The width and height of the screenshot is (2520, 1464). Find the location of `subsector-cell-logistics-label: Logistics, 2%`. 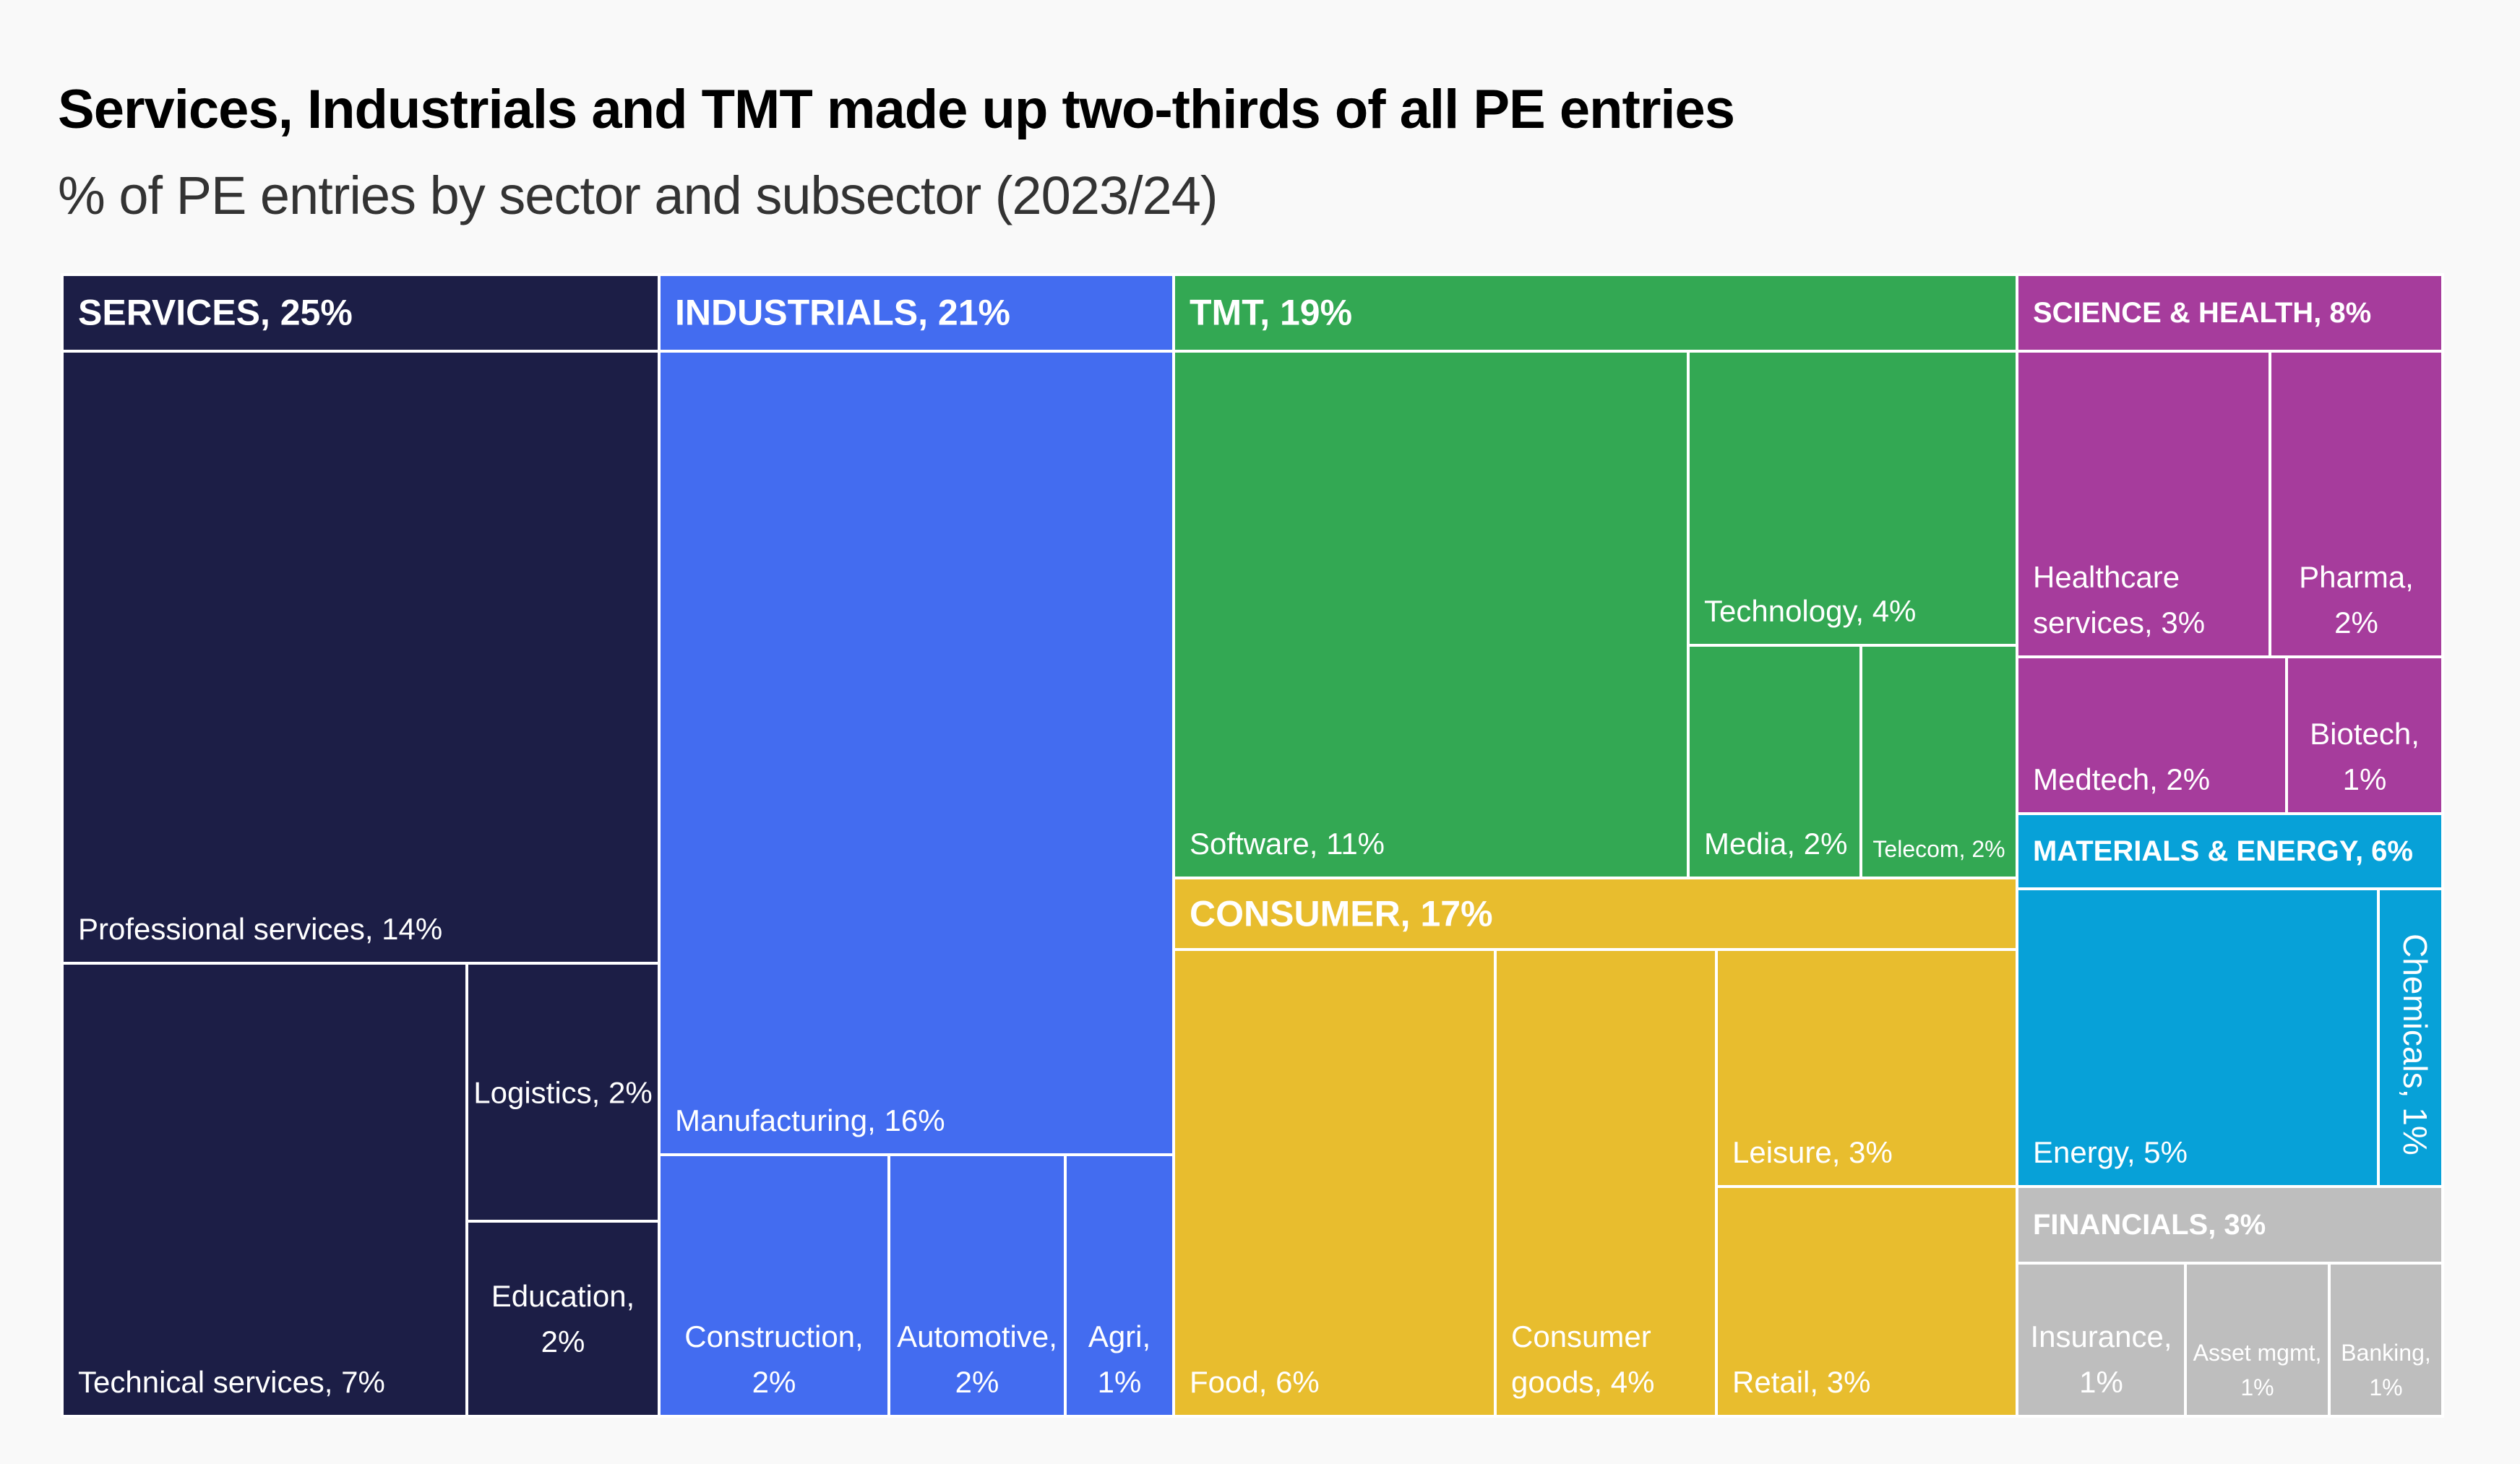

subsector-cell-logistics-label: Logistics, 2% is located at coordinates (563, 1092).